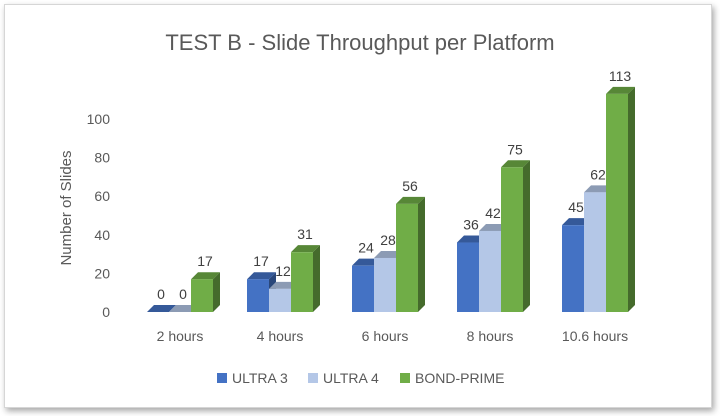 This screenshot has height=416, width=720. I want to click on legend-item: ULTRA 4, so click(343, 378).